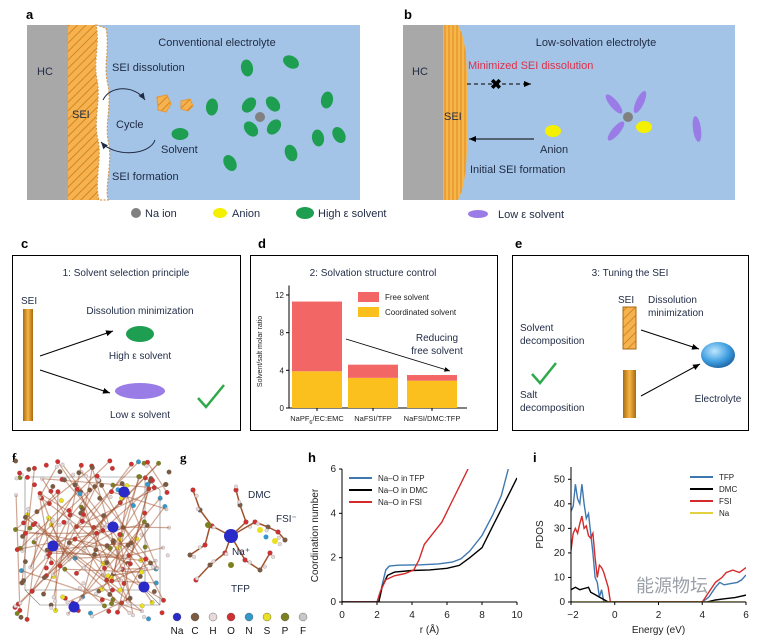  What do you see at coordinates (317, 389) in the screenshot?
I see `bar-coordinated-solvent` at bounding box center [317, 389].